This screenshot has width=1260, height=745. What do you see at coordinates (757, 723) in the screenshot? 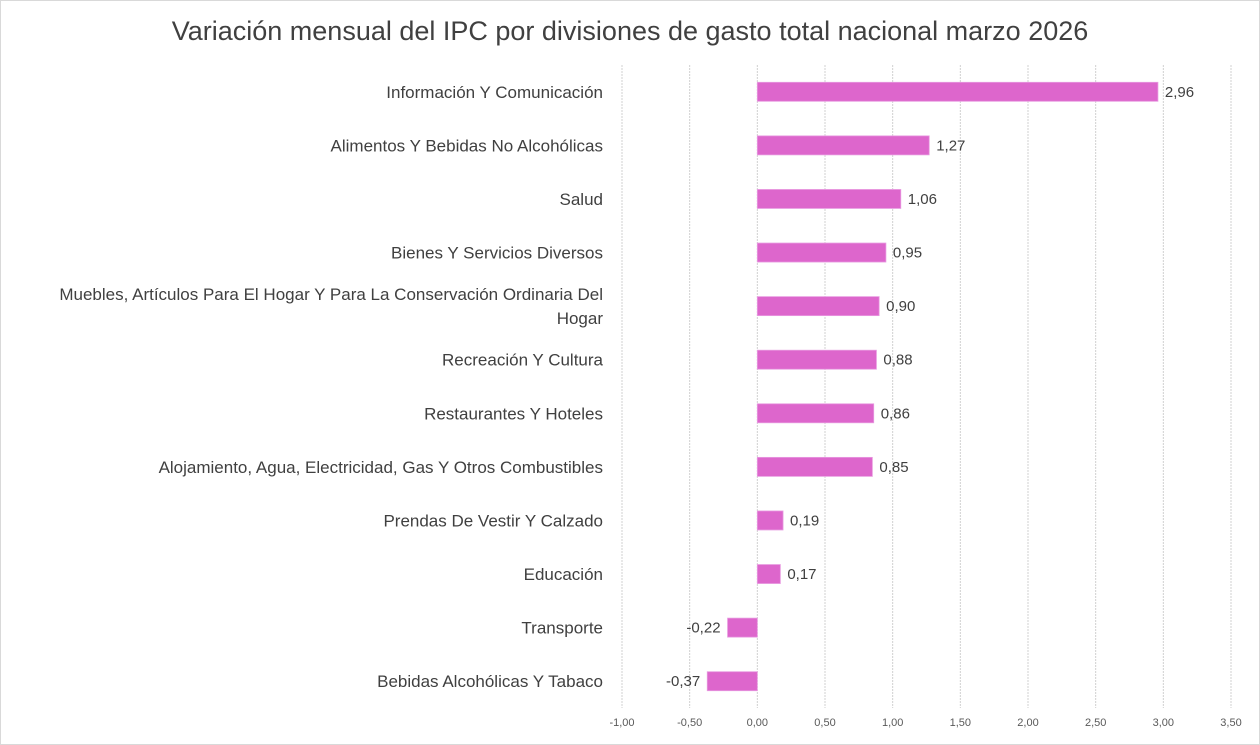
I see `x-tick-label: 0,00` at bounding box center [757, 723].